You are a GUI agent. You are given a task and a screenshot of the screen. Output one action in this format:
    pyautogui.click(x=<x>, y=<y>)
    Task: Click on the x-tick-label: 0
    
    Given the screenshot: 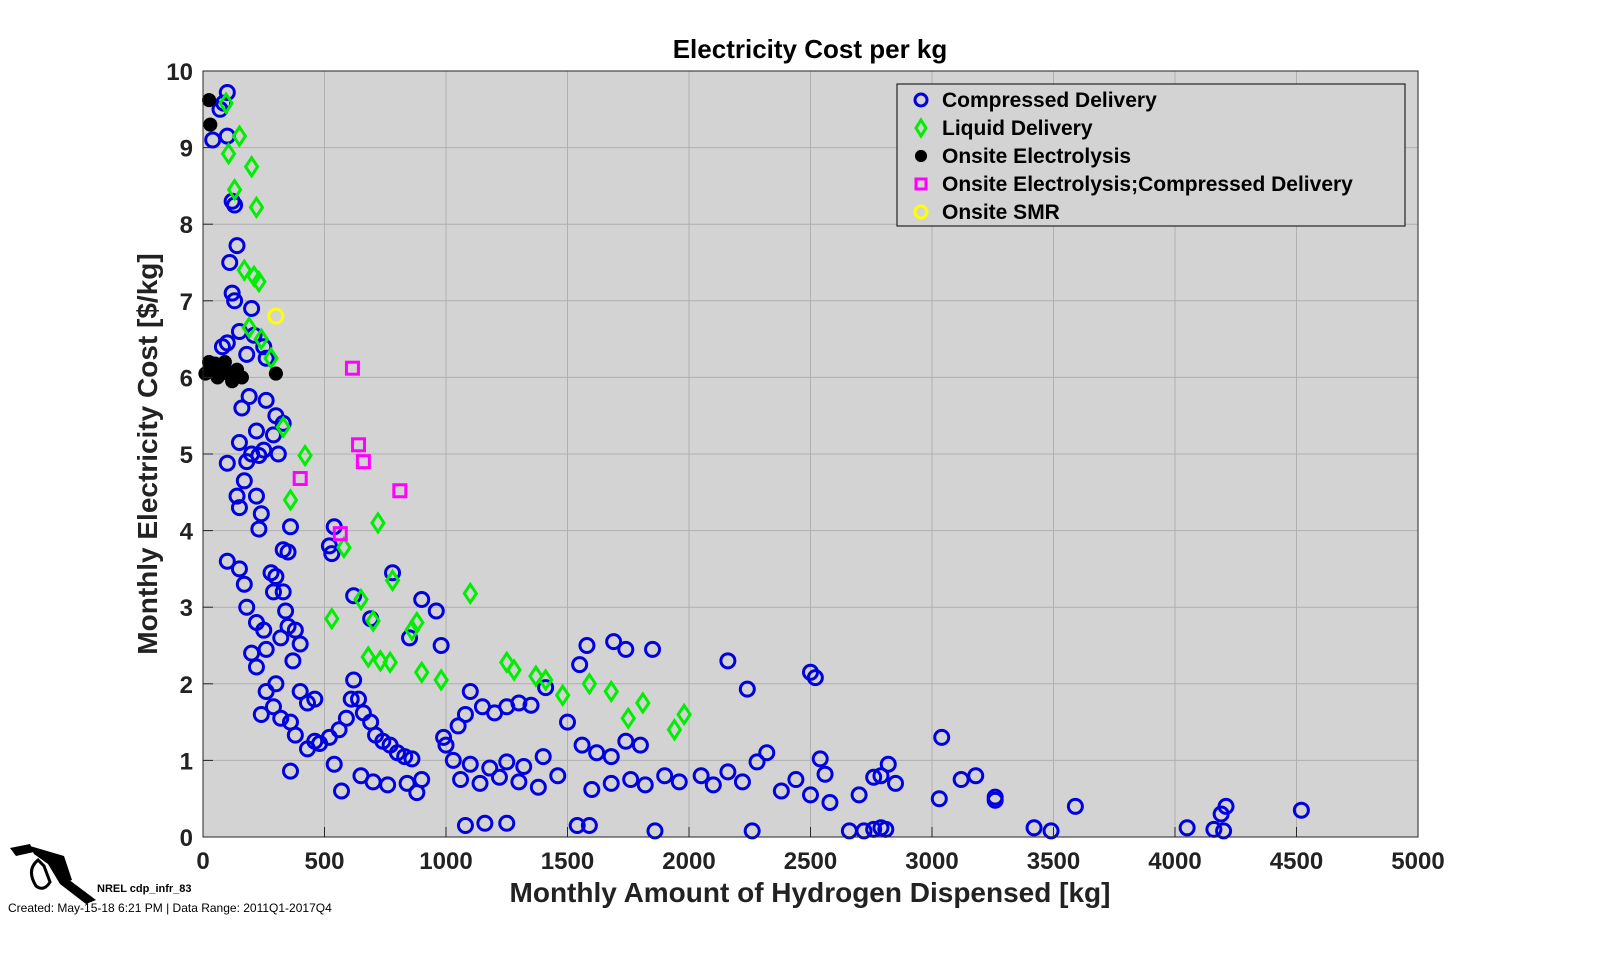 What is the action you would take?
    pyautogui.click(x=202, y=861)
    